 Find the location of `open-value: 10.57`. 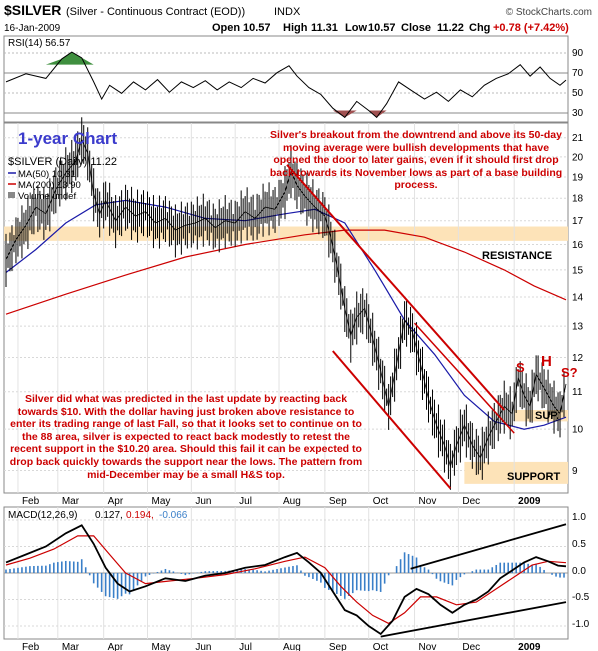

open-value: 10.57 is located at coordinates (257, 28).